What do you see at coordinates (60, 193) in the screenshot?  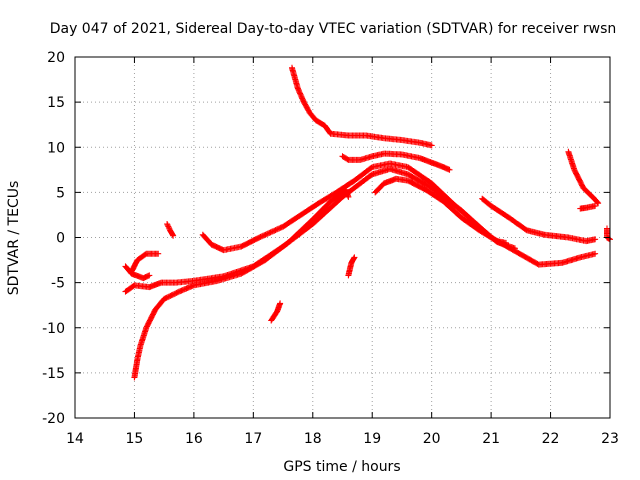 I see `y-tick-label: 5` at bounding box center [60, 193].